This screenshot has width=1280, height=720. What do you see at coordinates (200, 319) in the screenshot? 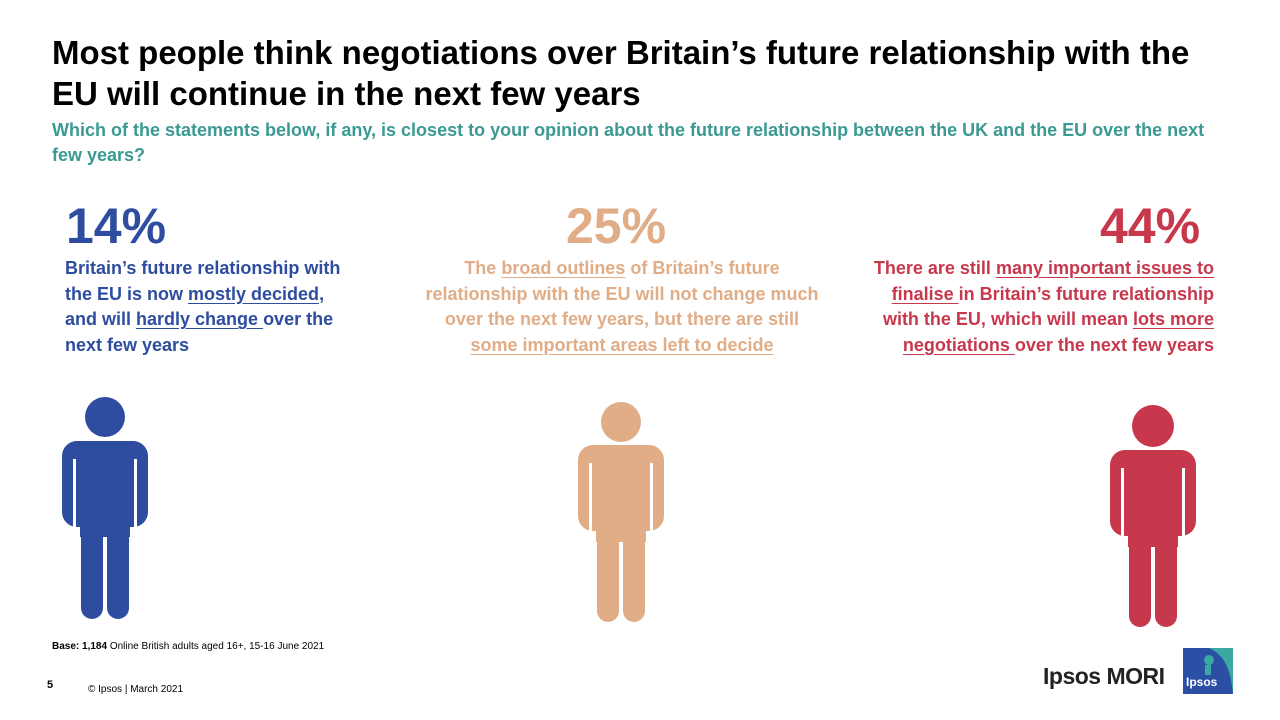
I see `statement-emphasis: hardly change` at bounding box center [200, 319].